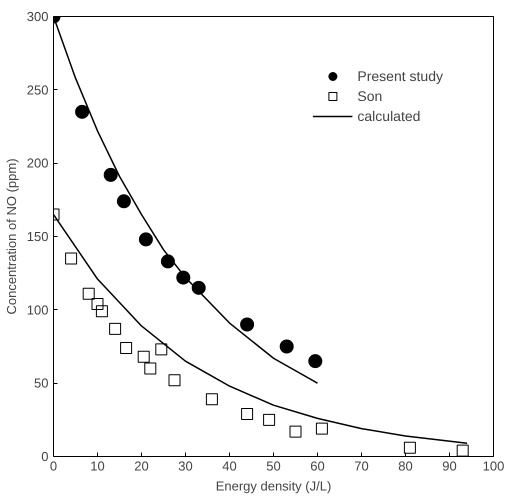 The height and width of the screenshot is (496, 511). What do you see at coordinates (273, 466) in the screenshot?
I see `x-tick-label: 50` at bounding box center [273, 466].